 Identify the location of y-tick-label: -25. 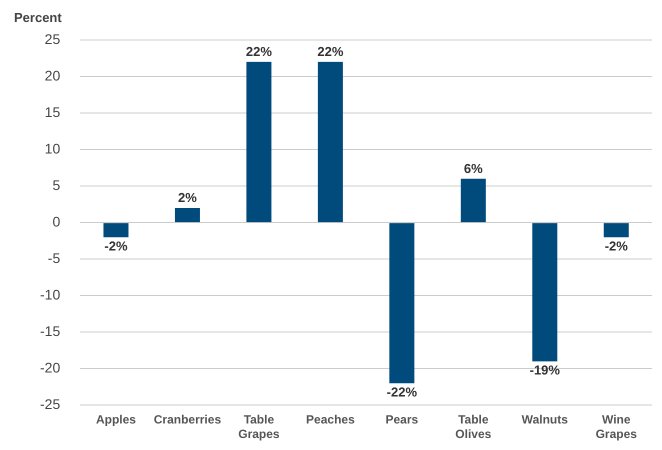
(50, 404).